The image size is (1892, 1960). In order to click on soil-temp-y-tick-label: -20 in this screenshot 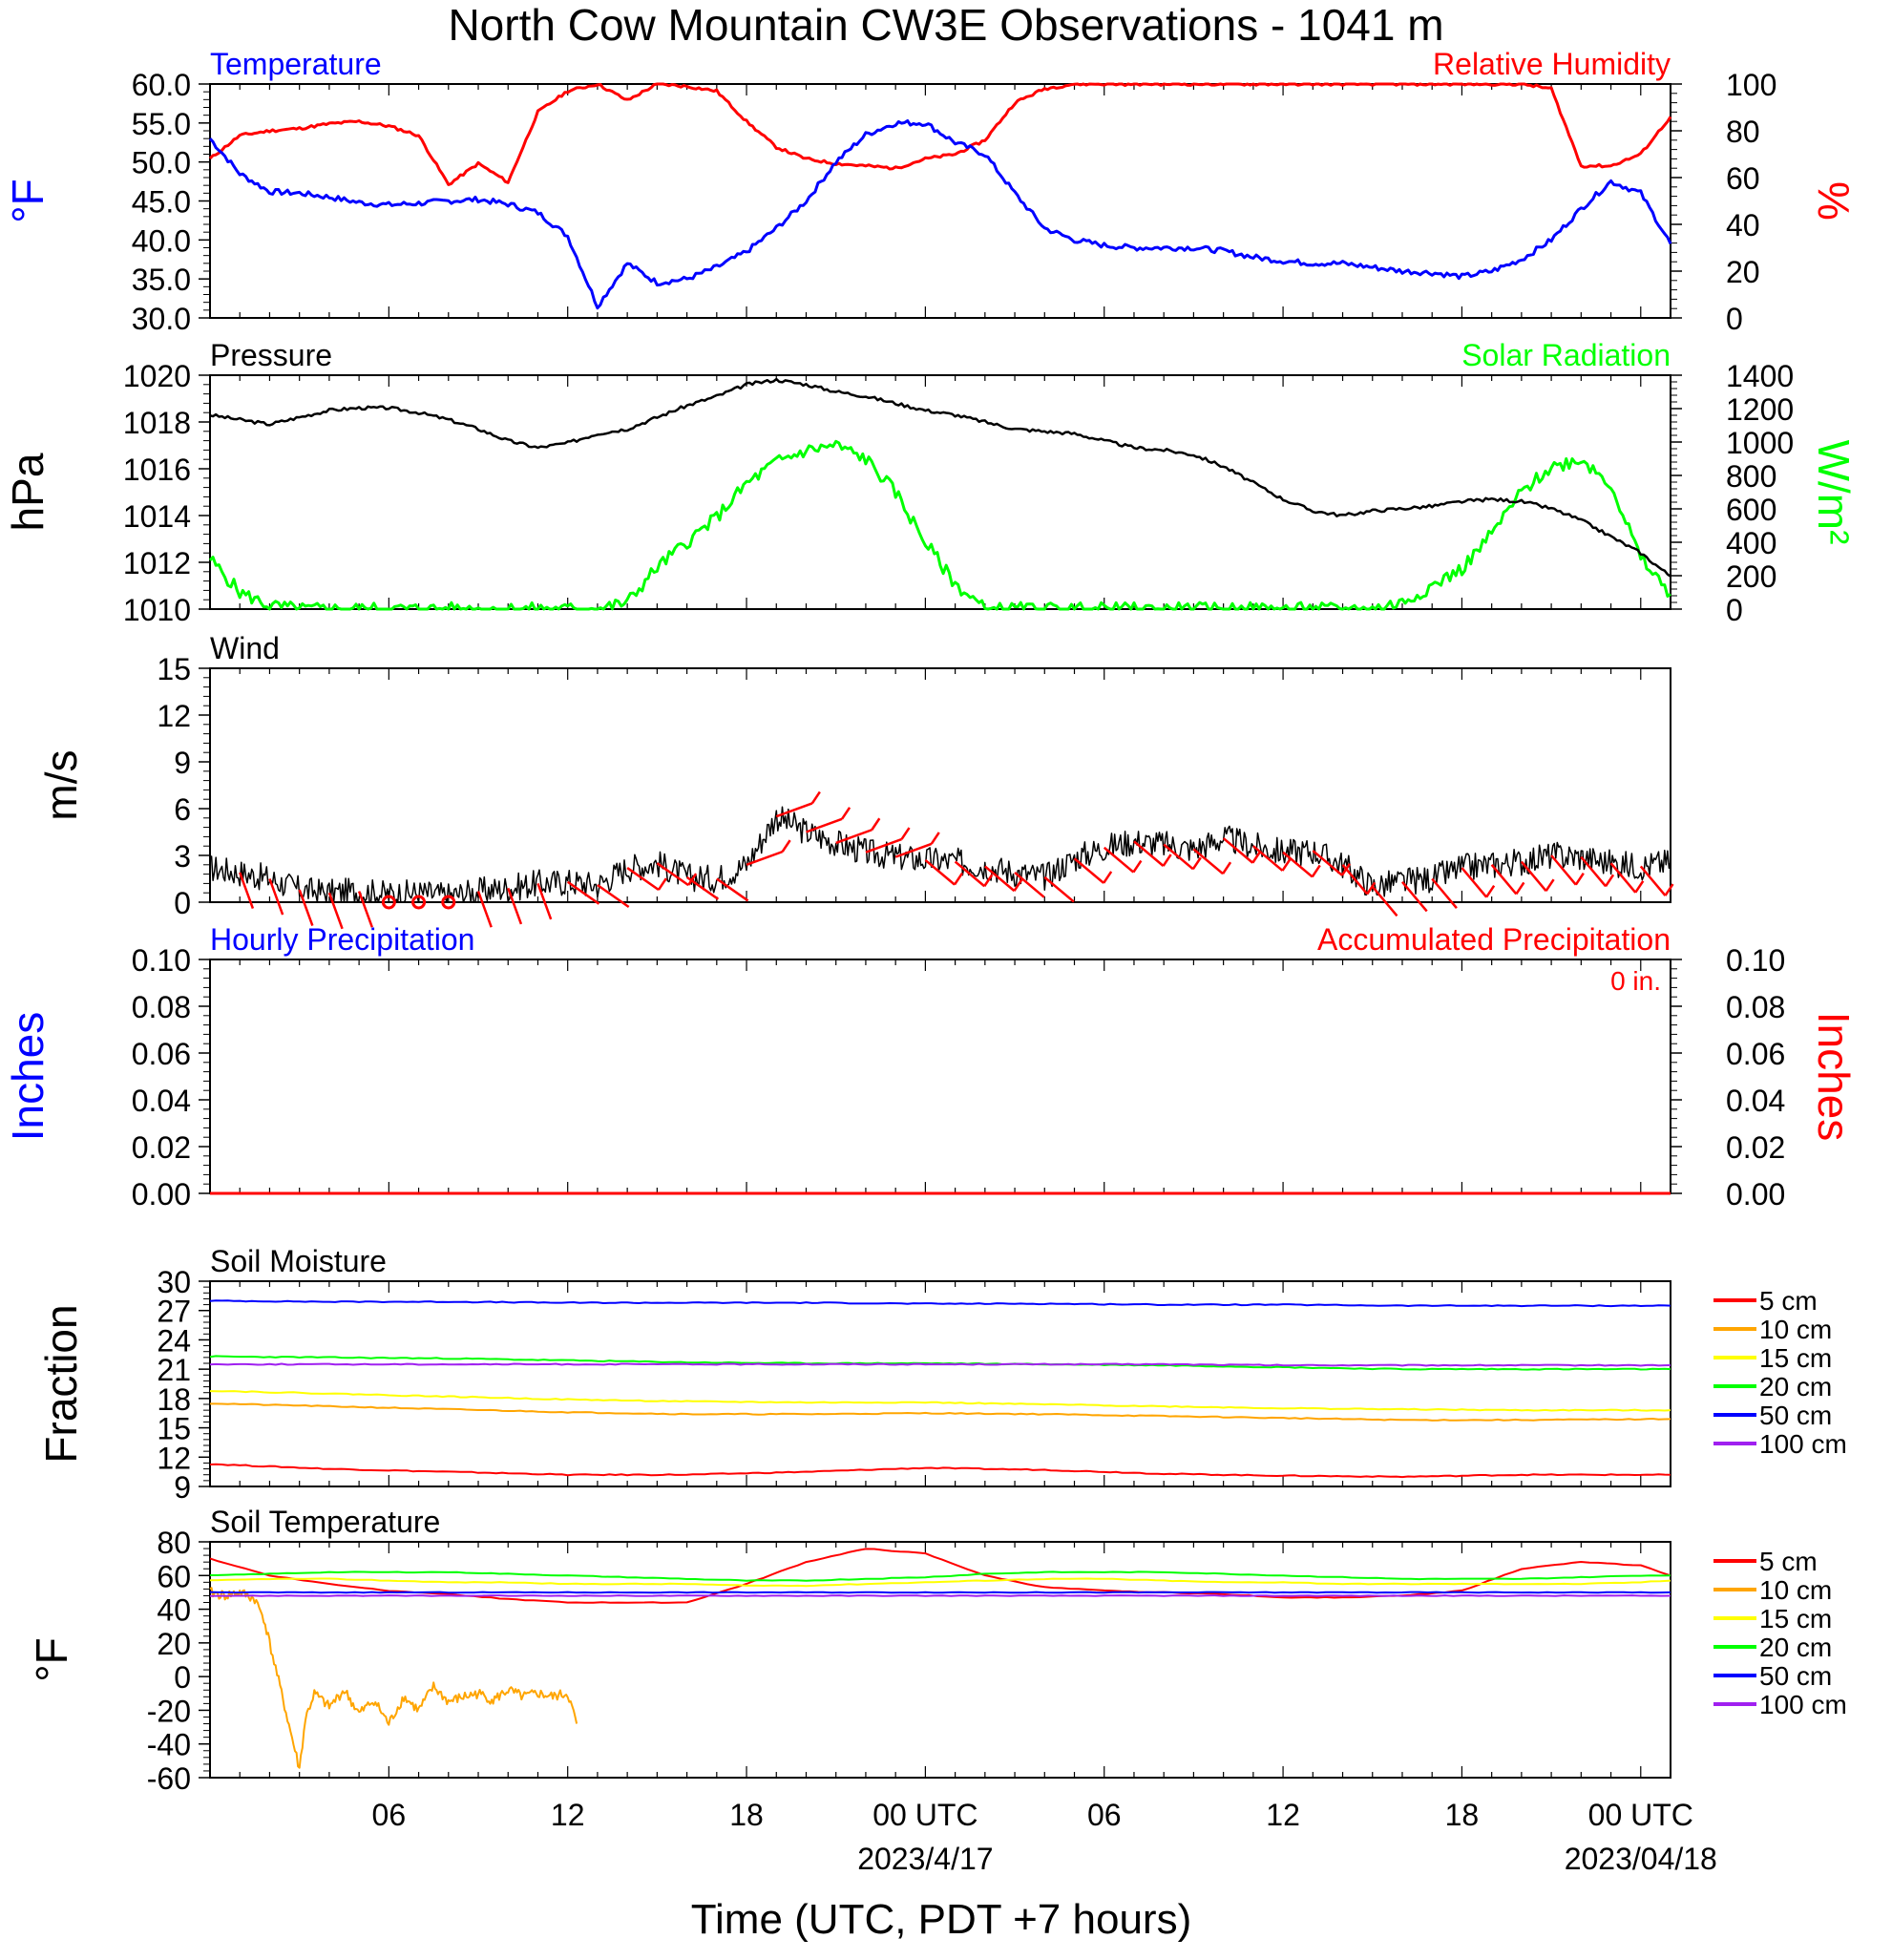, I will do `click(169, 1711)`.